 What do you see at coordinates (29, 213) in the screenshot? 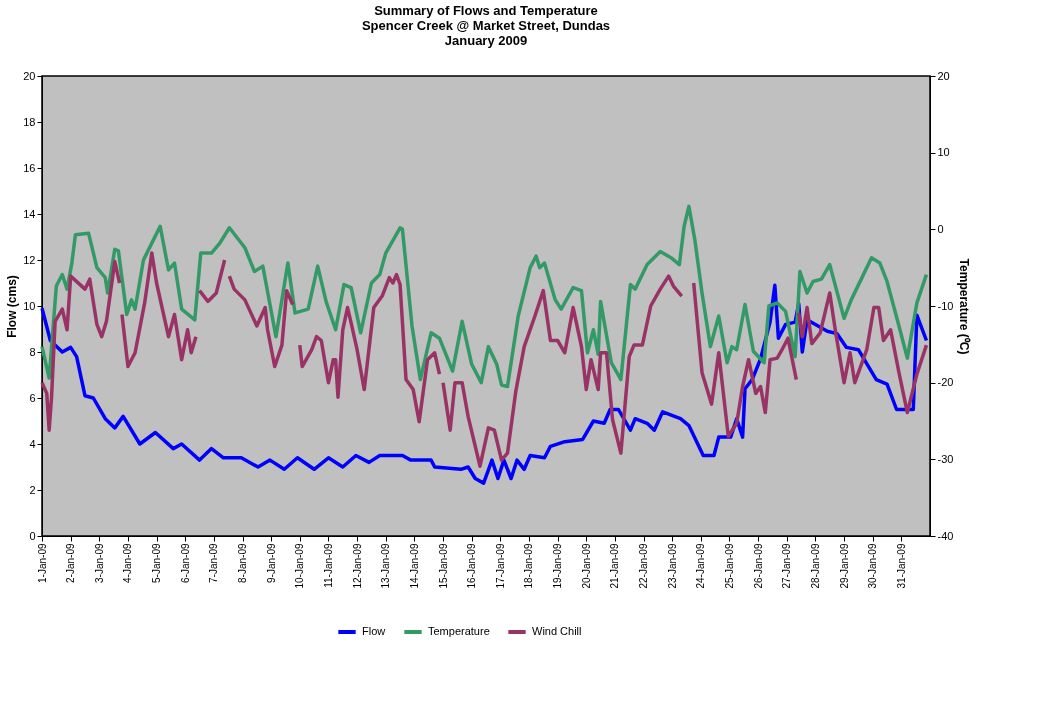
I see `y-tick-label: 14` at bounding box center [29, 213].